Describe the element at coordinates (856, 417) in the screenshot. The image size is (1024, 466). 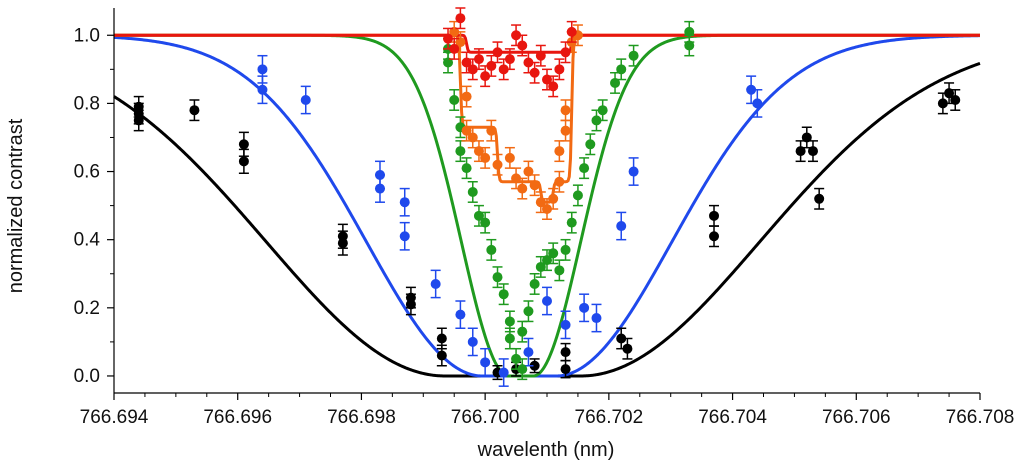
I see `x-tick-label: 766.706` at that location.